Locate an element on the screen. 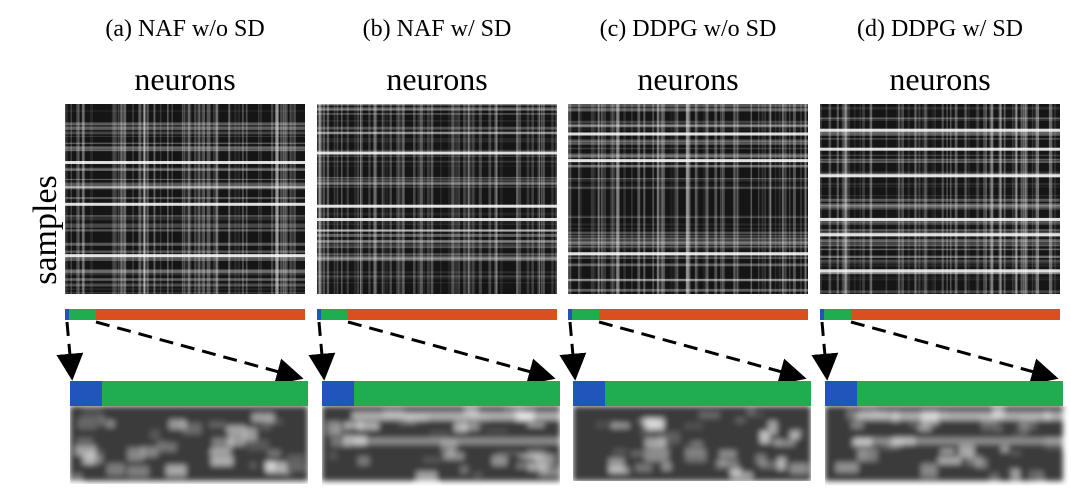 This screenshot has width=1071, height=491. bar-orange is located at coordinates (437, 314).